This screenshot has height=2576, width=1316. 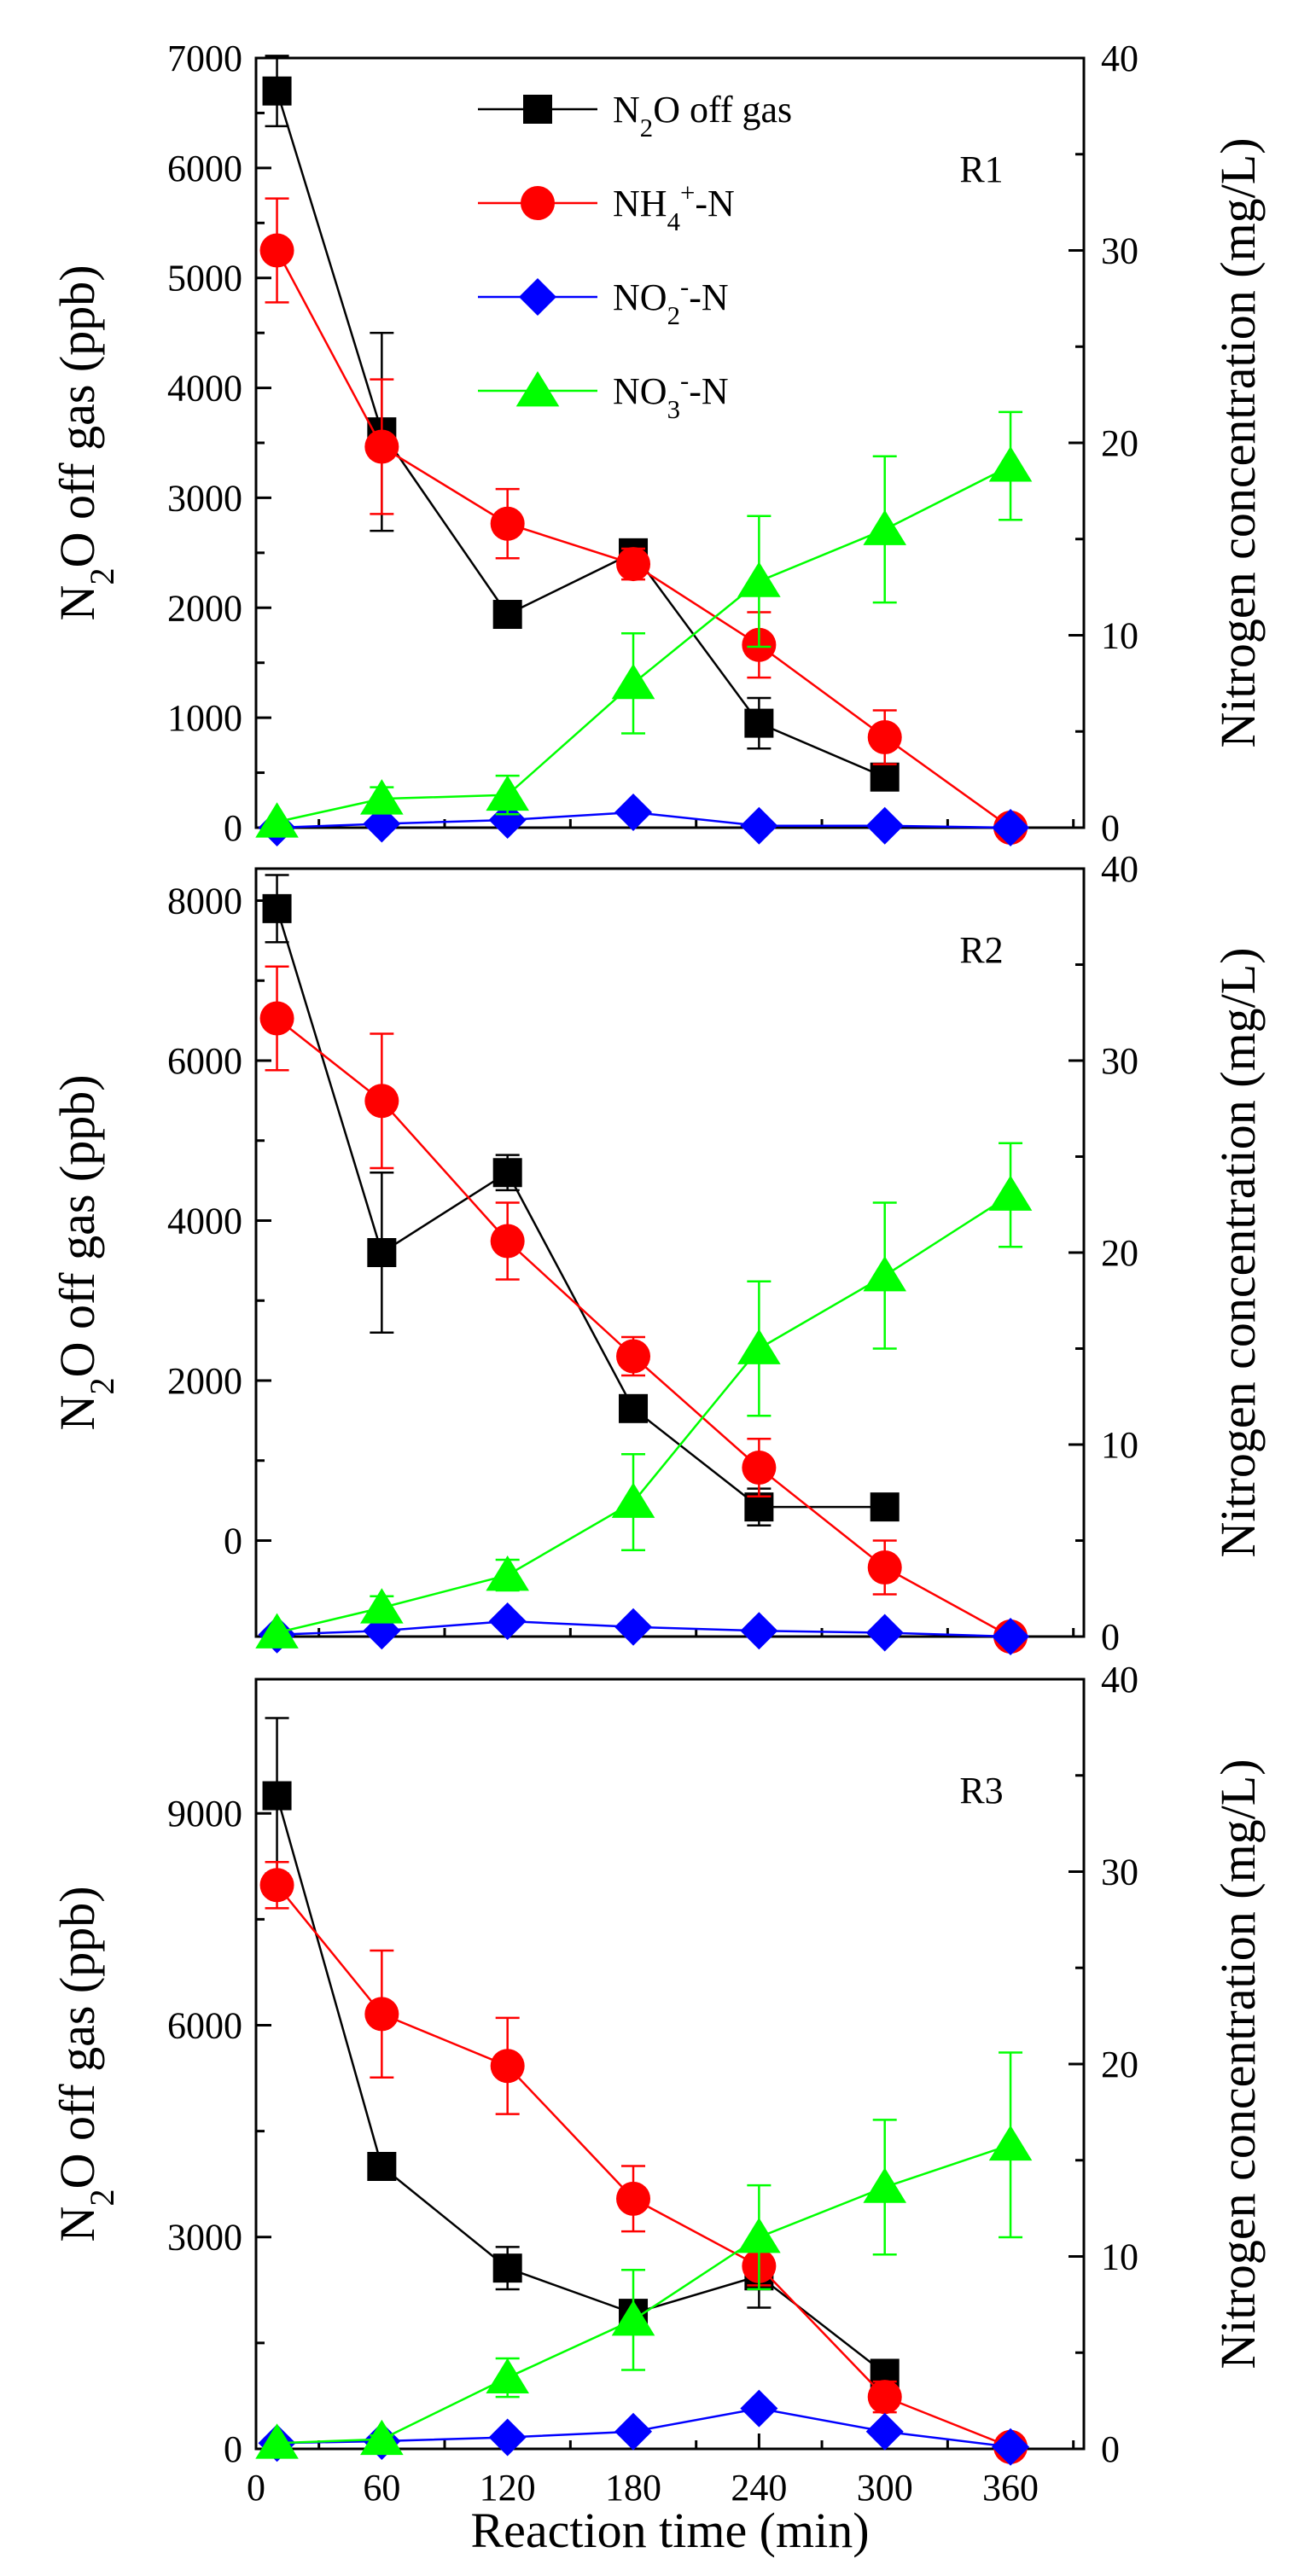 What do you see at coordinates (722, 110) in the screenshot?
I see `legend-label-part: O off gas` at bounding box center [722, 110].